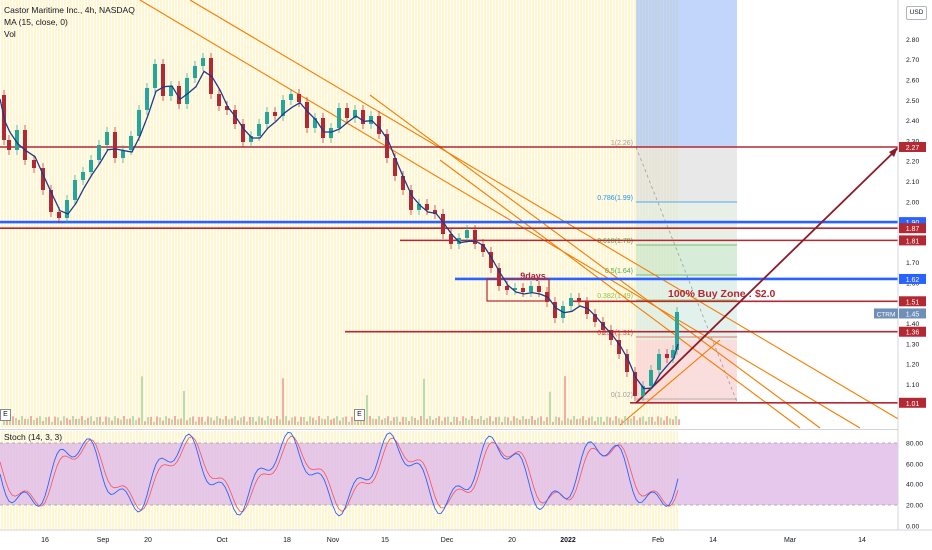 This screenshot has height=550, width=932. I want to click on currency-badge: USD, so click(916, 13).